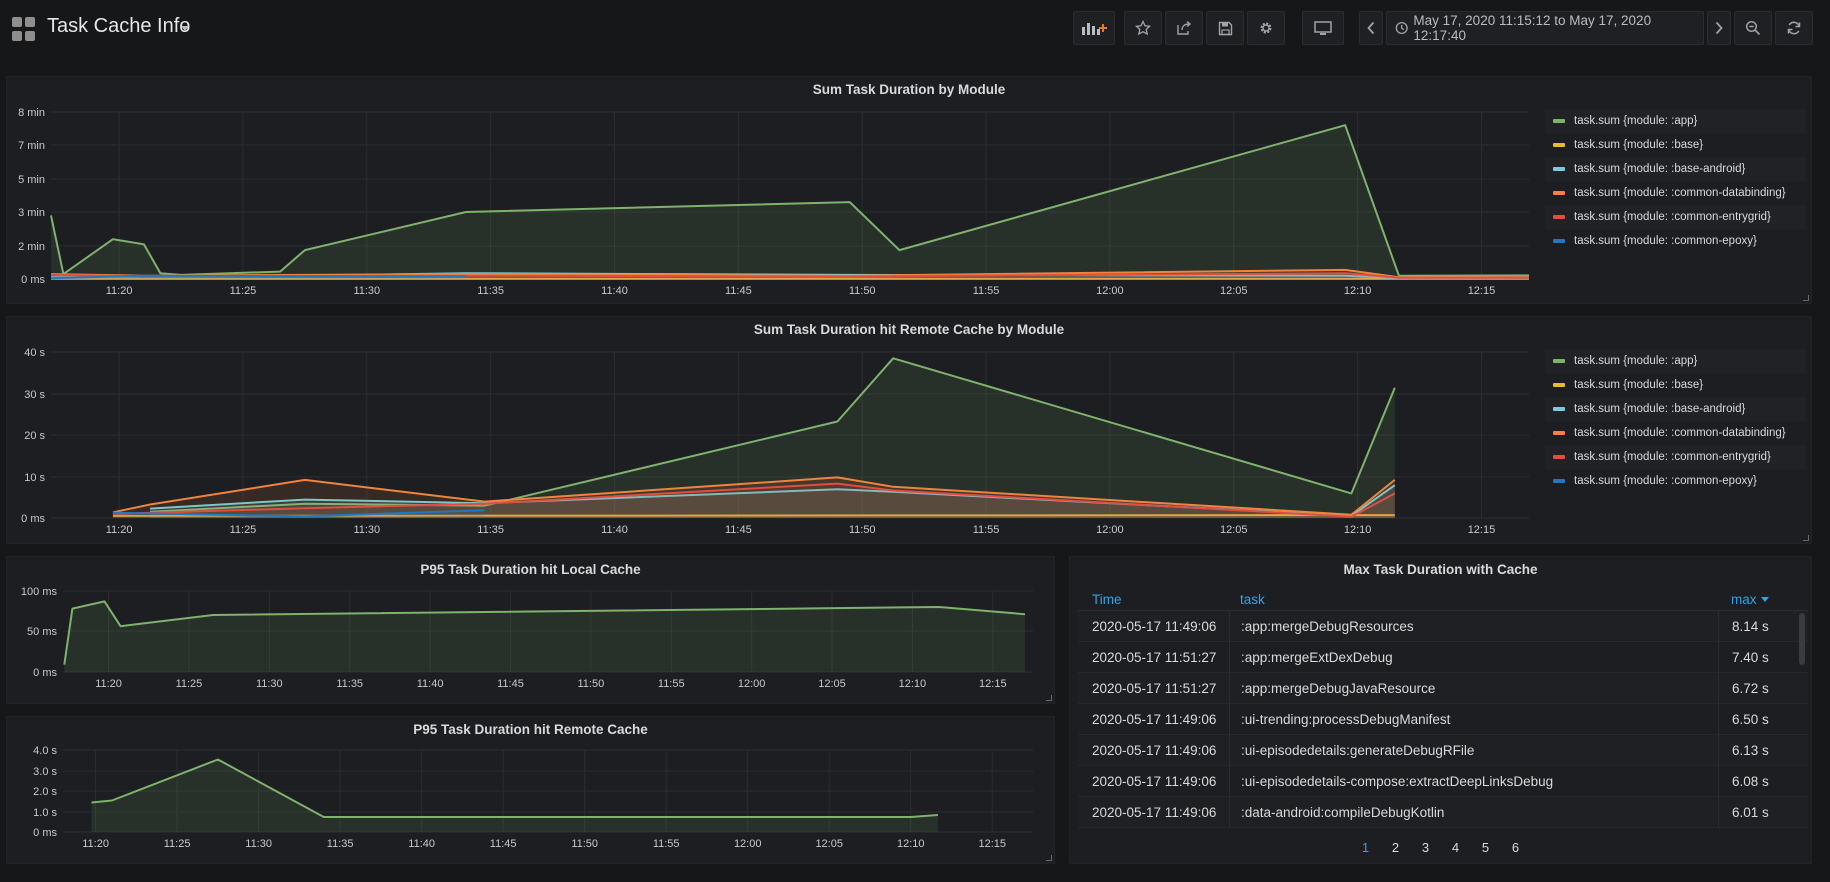 This screenshot has width=1830, height=882. I want to click on chevron-down-icon, so click(185, 28).